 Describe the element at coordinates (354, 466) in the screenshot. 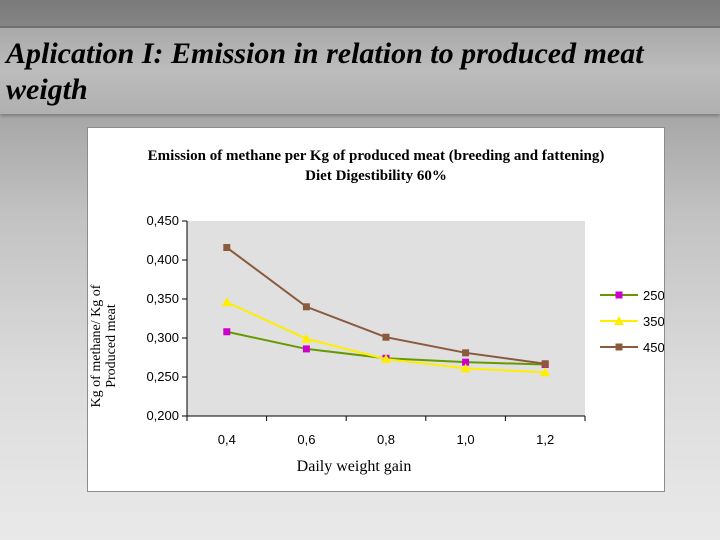

I see `x-axis-label: Daily weight gain` at that location.